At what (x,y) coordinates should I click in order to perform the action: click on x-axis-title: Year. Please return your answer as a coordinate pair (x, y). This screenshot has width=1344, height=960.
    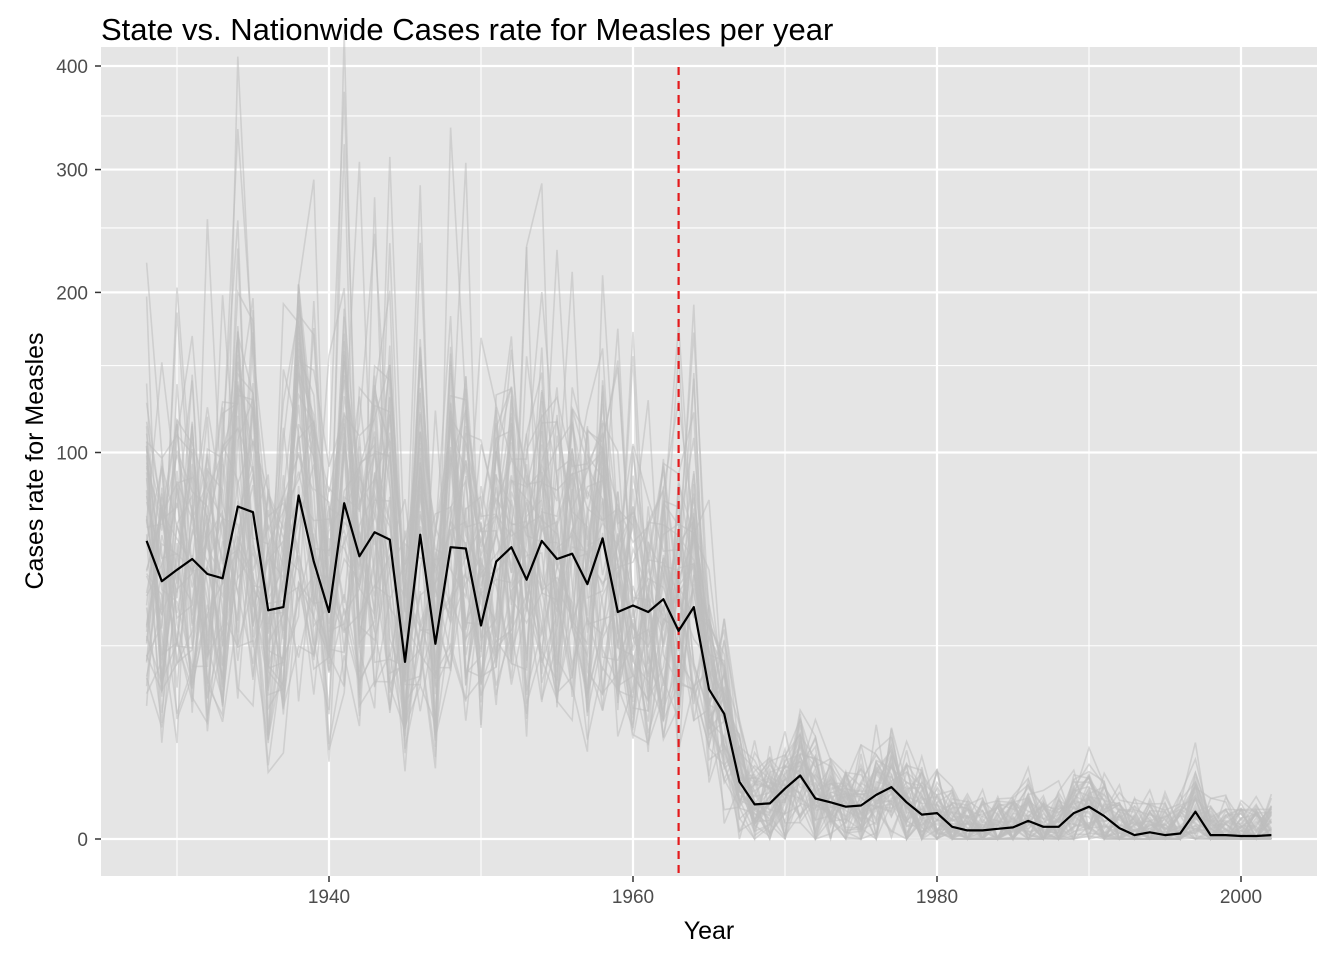
    Looking at the image, I should click on (709, 931).